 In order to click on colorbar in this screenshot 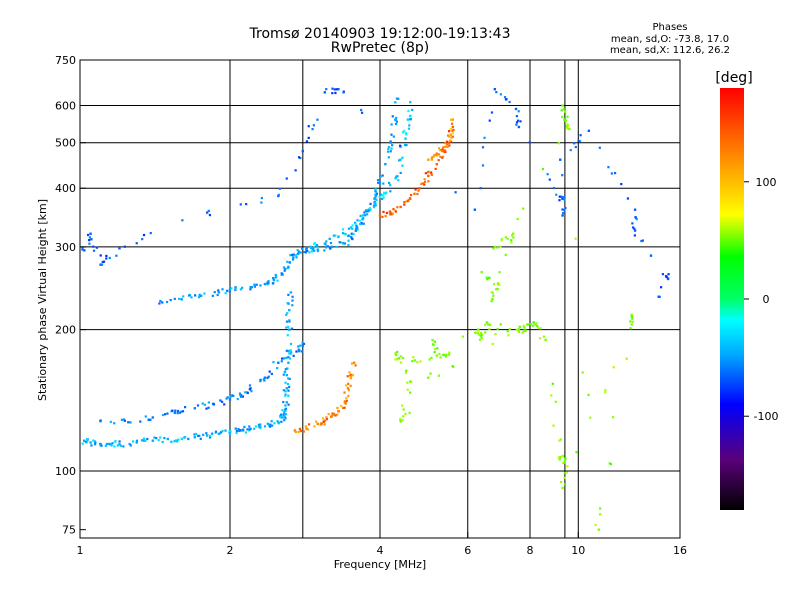, I will do `click(732, 299)`.